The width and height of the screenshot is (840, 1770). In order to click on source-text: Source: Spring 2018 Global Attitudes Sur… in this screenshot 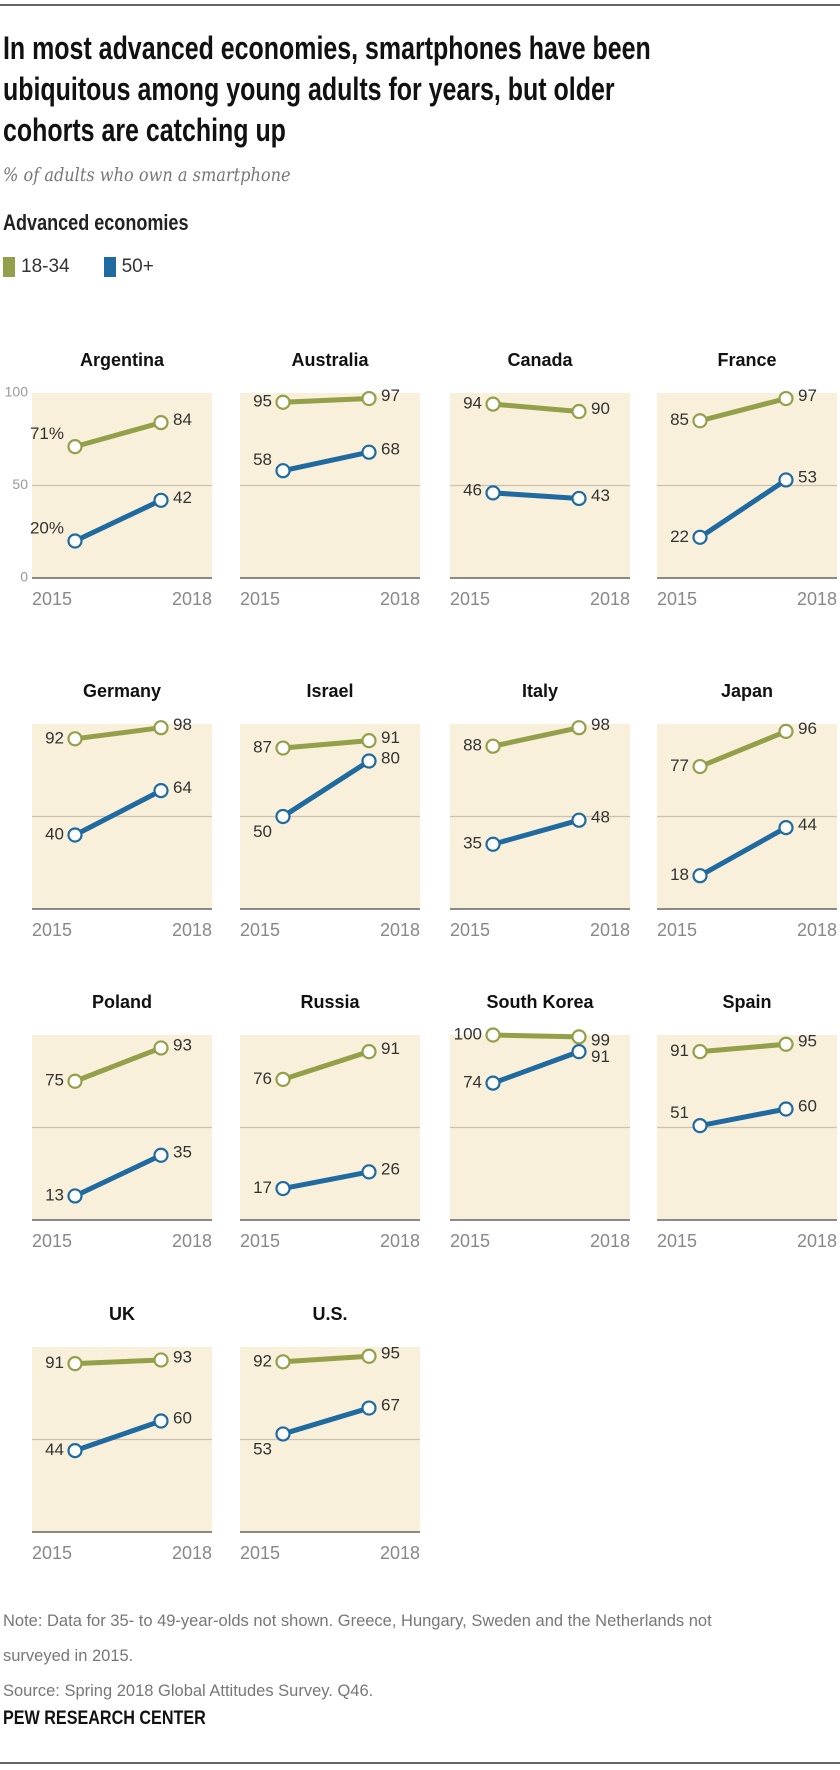, I will do `click(188, 1691)`.